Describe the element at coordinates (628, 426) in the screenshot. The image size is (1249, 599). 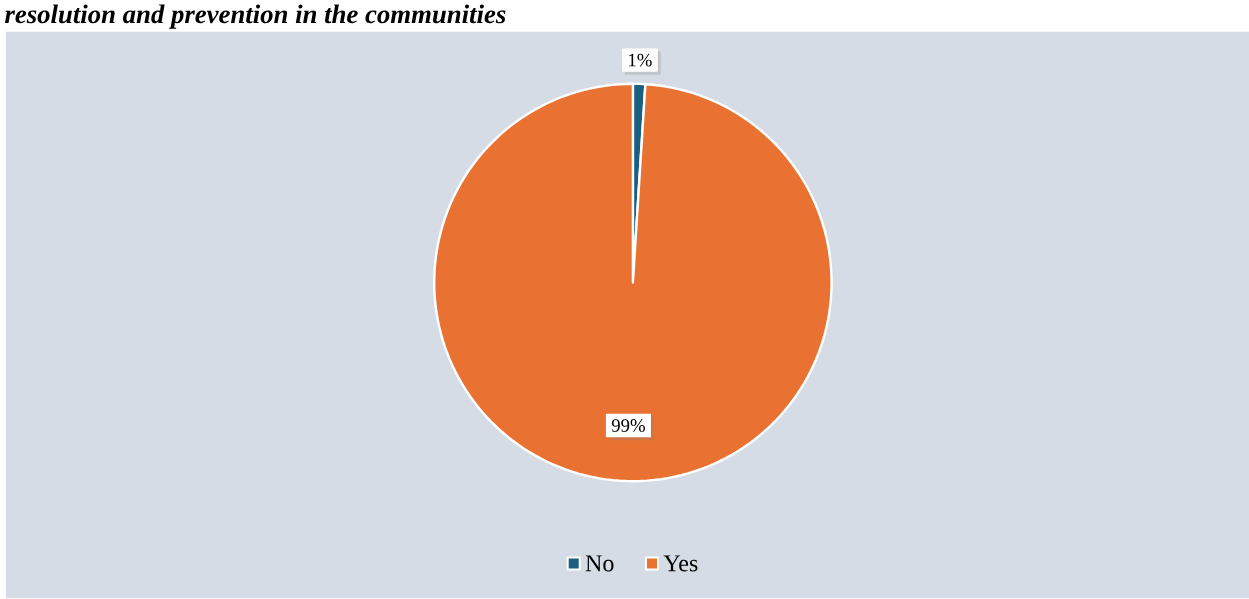
I see `data-label: 99%` at that location.